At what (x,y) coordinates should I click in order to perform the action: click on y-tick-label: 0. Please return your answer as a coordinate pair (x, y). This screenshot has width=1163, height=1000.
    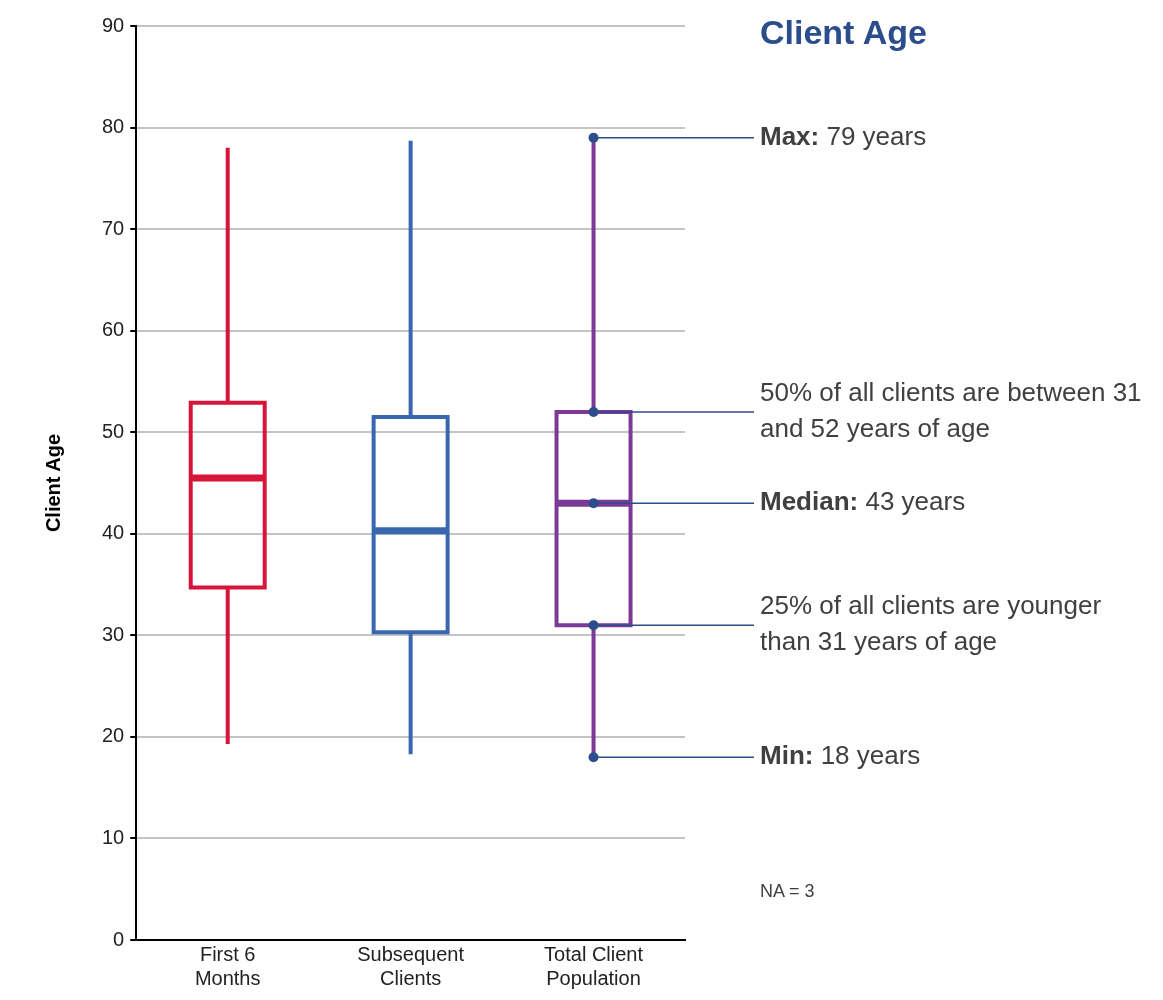
    Looking at the image, I should click on (119, 938).